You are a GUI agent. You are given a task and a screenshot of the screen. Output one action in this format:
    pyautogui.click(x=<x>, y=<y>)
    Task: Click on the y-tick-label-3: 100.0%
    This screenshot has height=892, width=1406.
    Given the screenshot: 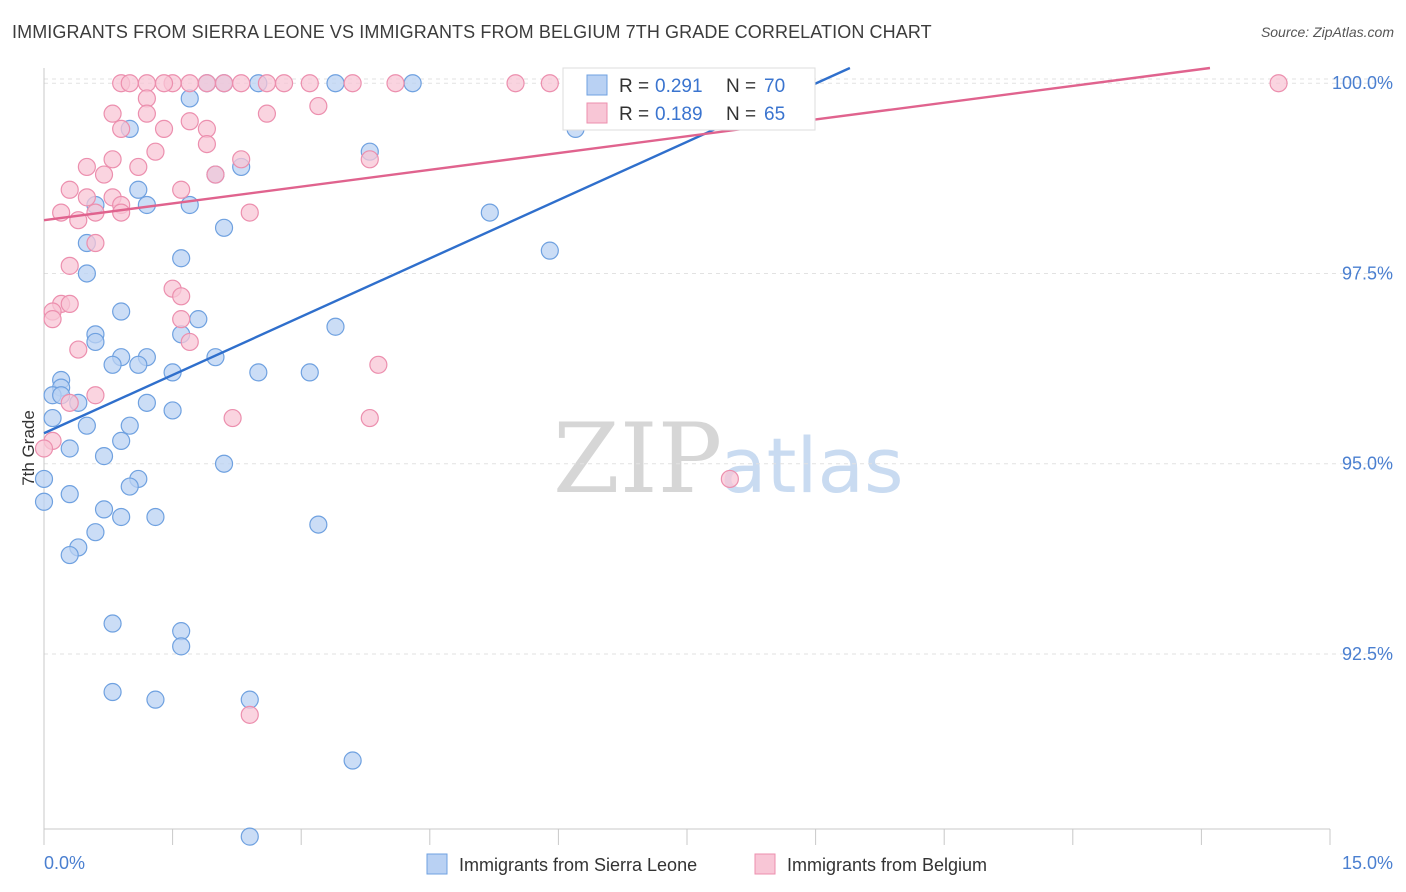 What is the action you would take?
    pyautogui.click(x=1362, y=83)
    